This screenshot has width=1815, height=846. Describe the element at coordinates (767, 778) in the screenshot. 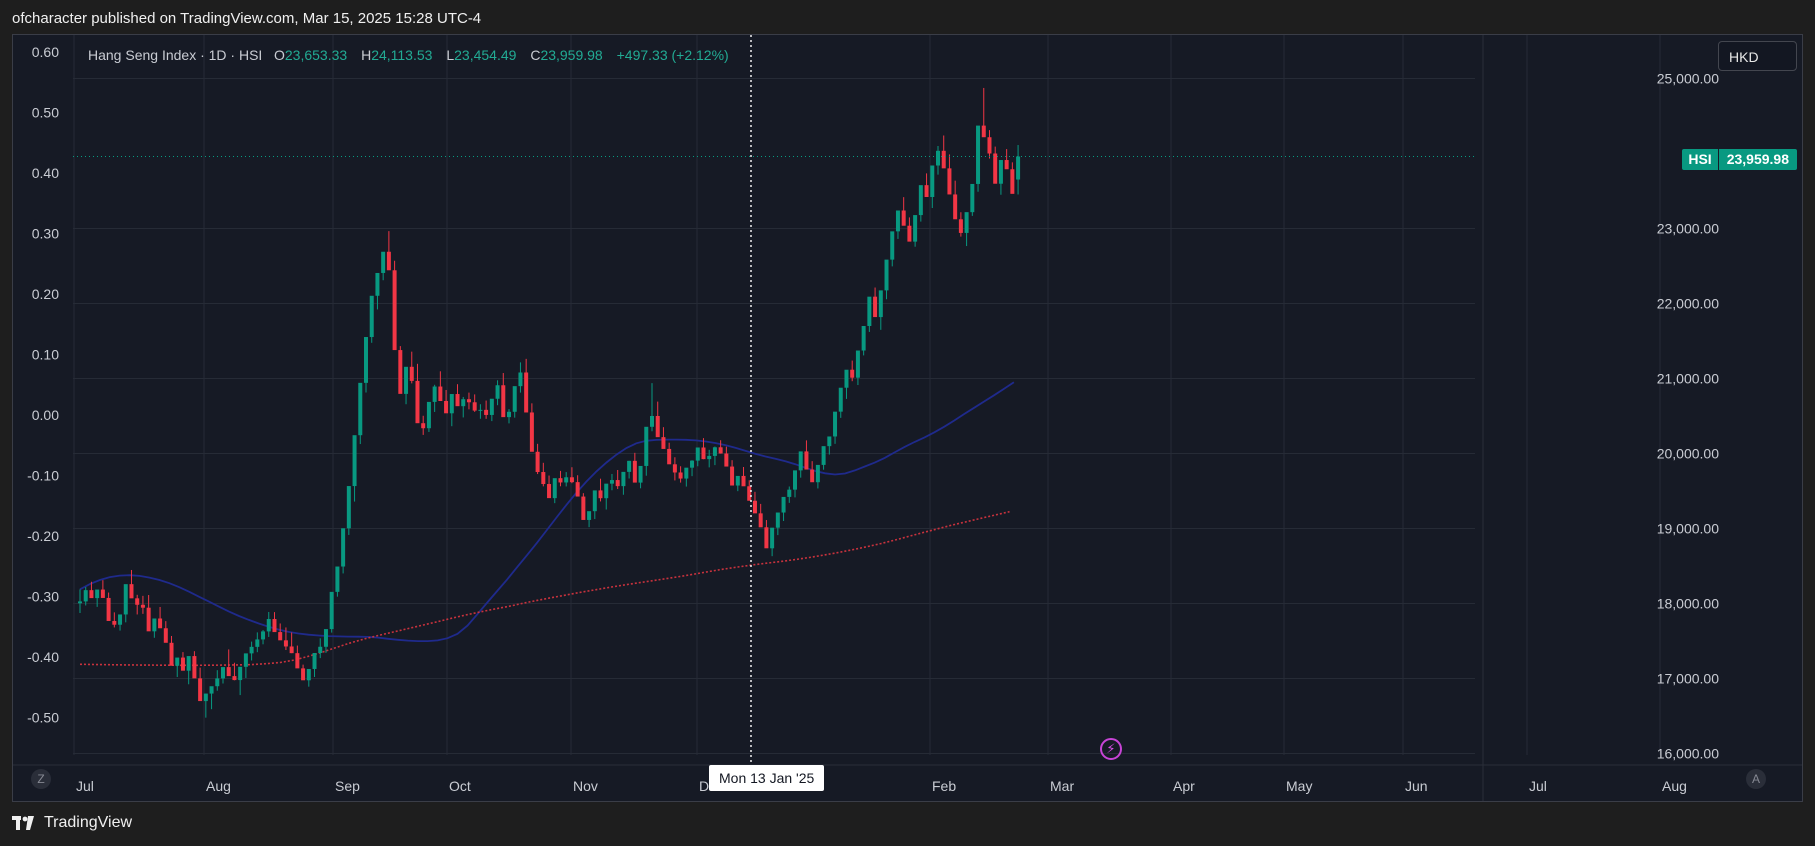

I see `crosshair-date-label: Mon 13 Jan '25` at that location.